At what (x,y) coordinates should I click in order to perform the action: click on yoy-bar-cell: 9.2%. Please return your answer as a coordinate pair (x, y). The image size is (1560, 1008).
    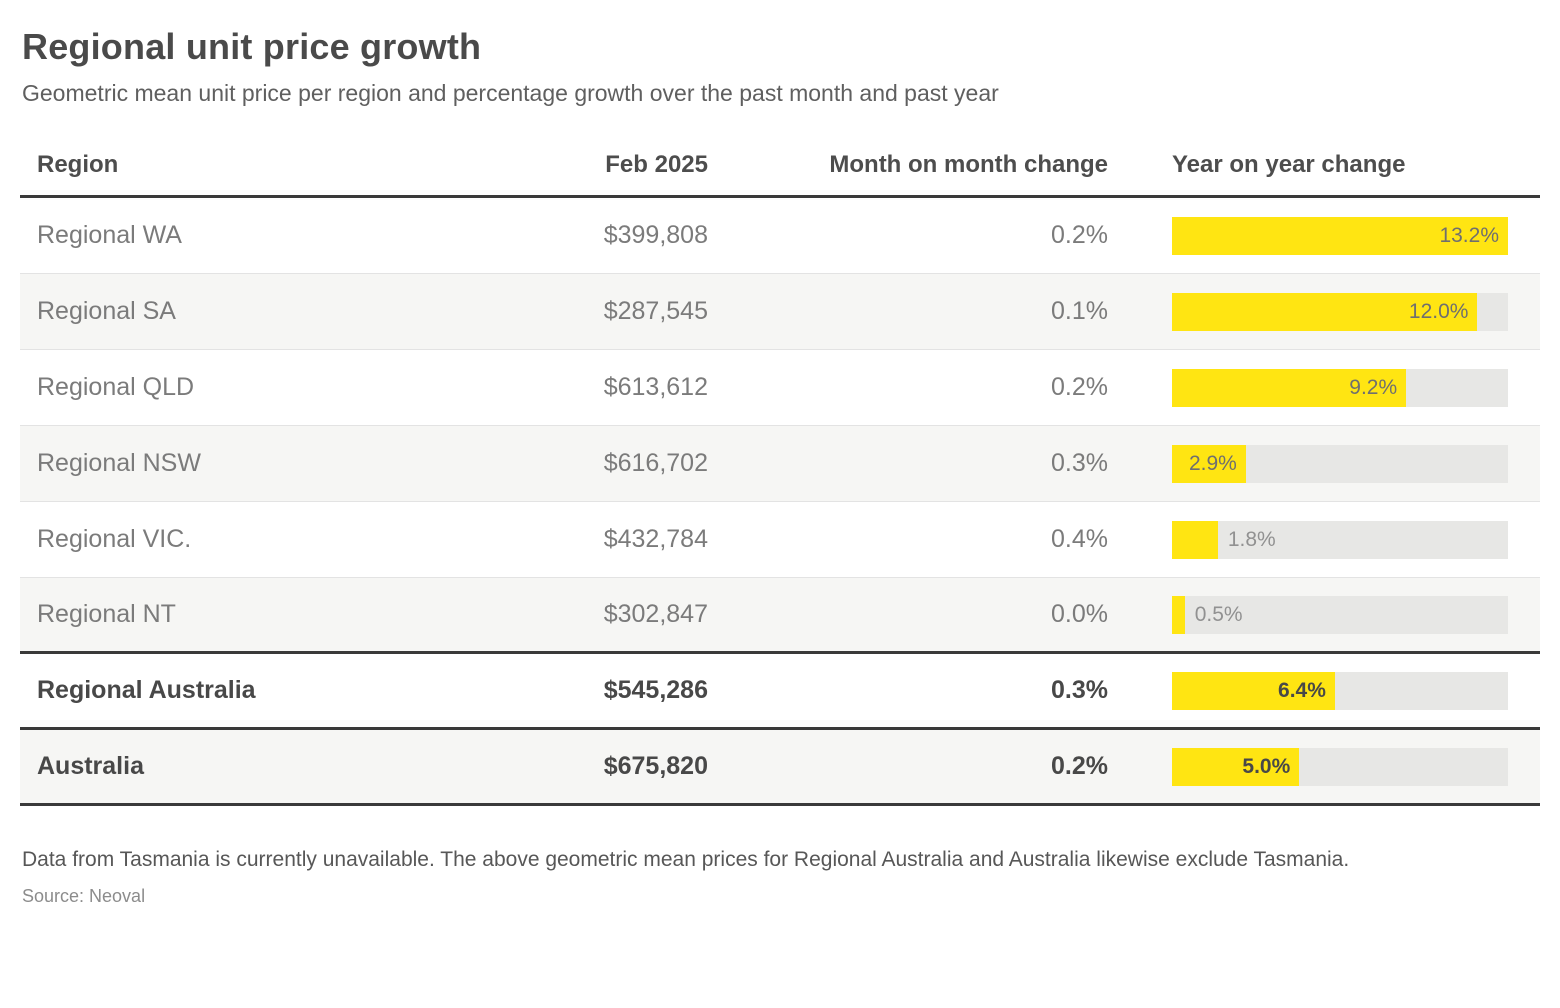
    Looking at the image, I should click on (1324, 387).